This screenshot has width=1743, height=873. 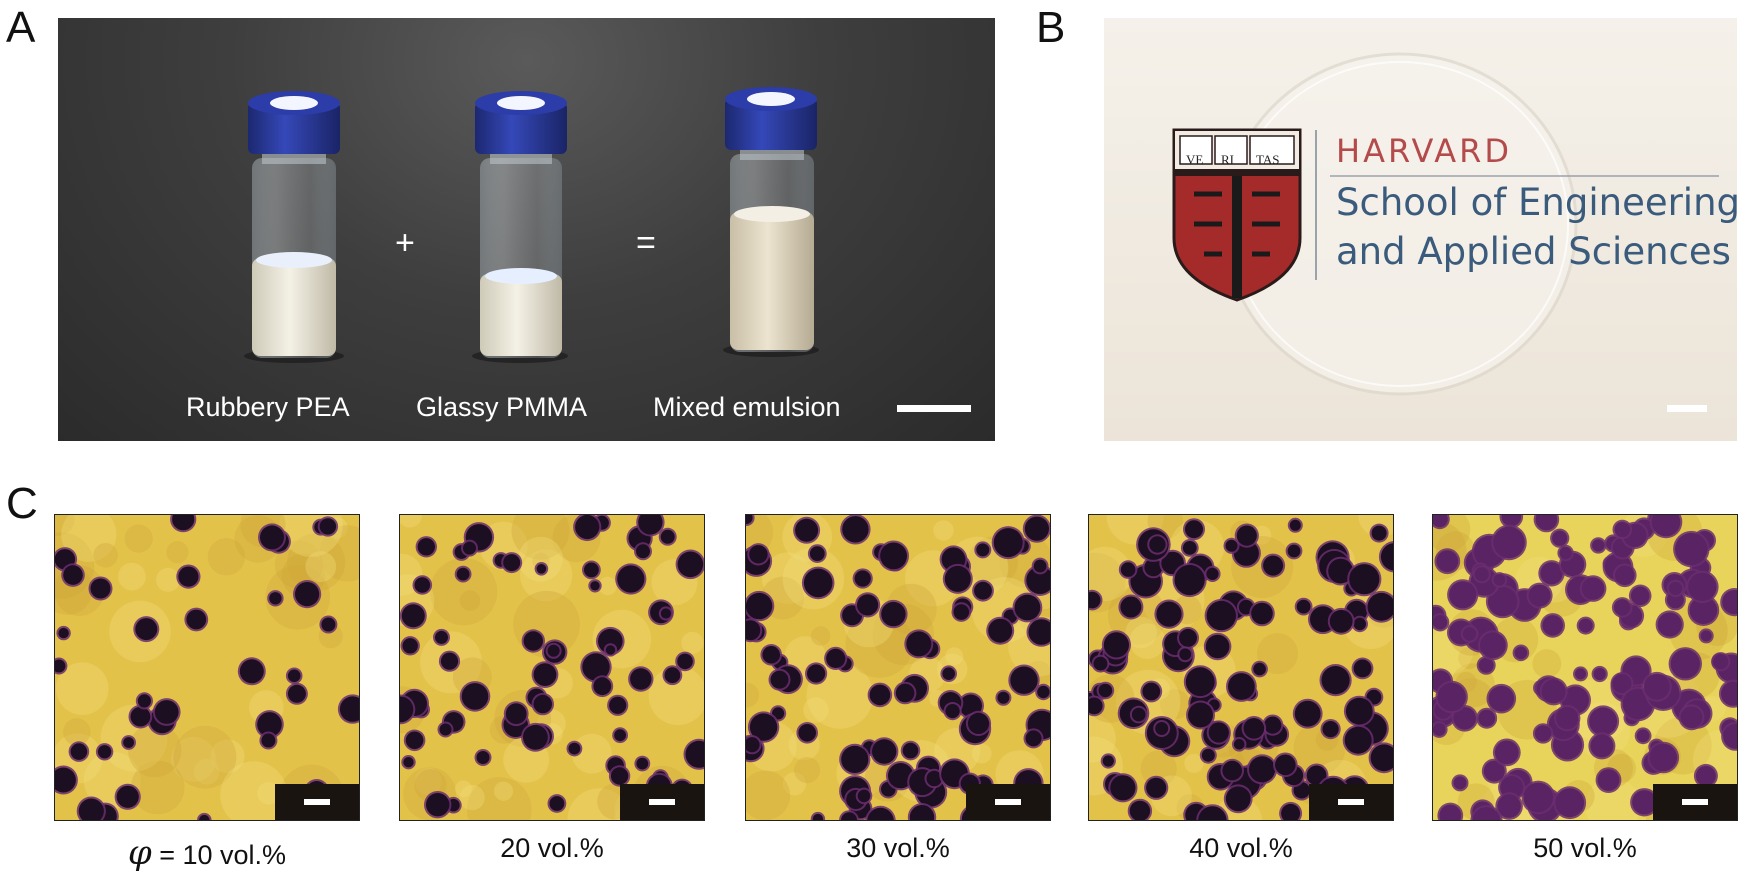 I want to click on shield-text-ve: VE, so click(x=1195, y=159).